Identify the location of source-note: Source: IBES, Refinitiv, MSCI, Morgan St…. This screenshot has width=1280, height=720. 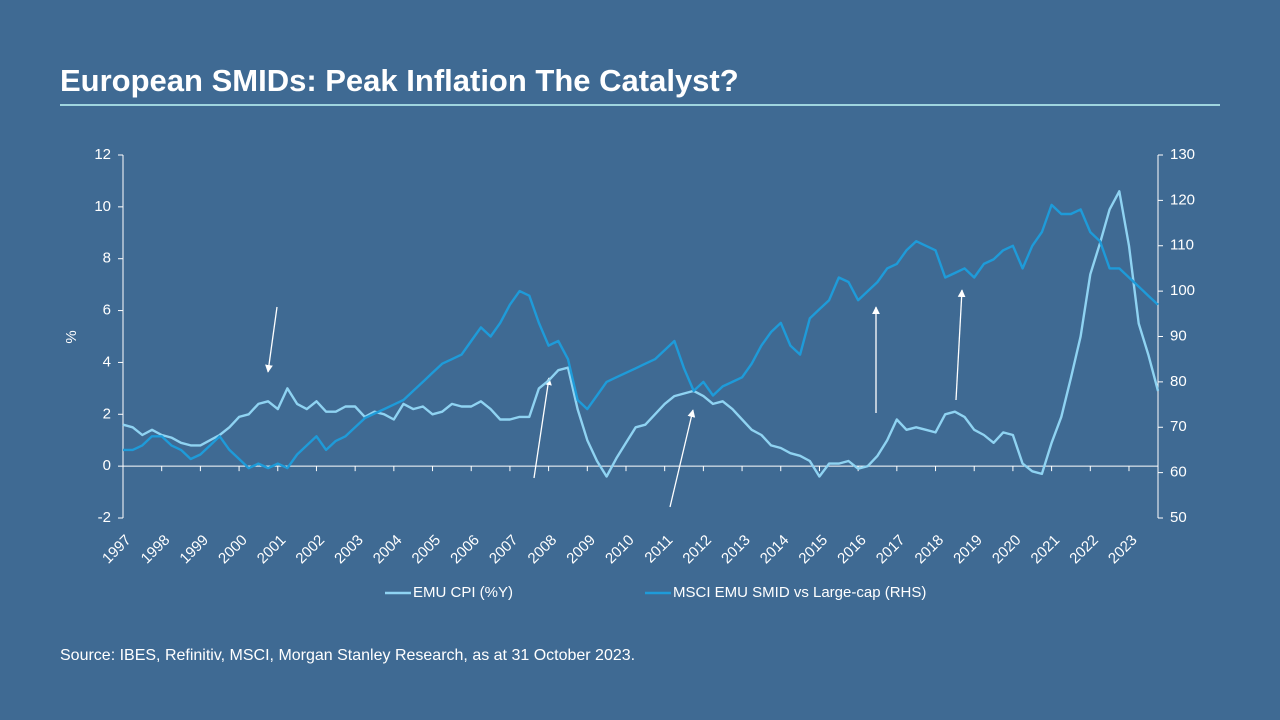
(347, 655).